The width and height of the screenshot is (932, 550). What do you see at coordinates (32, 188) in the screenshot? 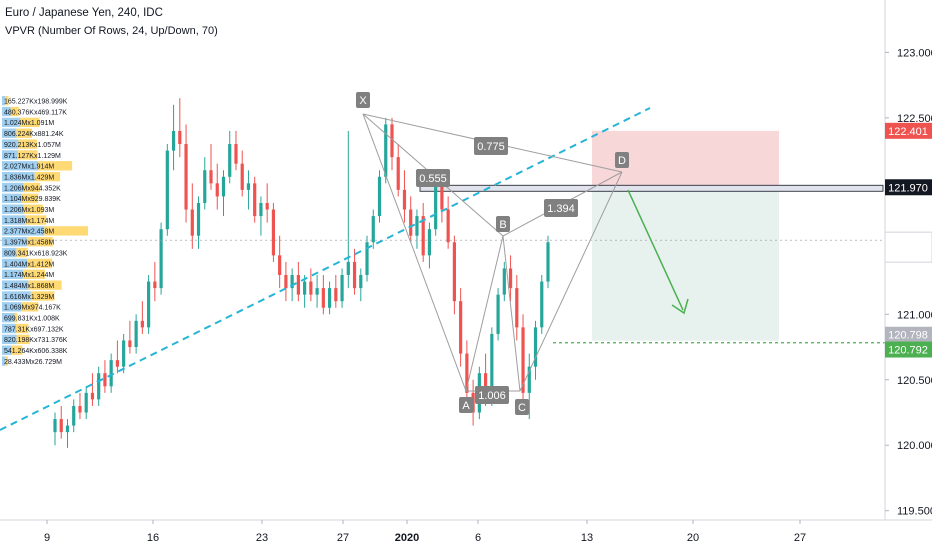
I see `vp-row-label: 1.206Mx944.352K` at bounding box center [32, 188].